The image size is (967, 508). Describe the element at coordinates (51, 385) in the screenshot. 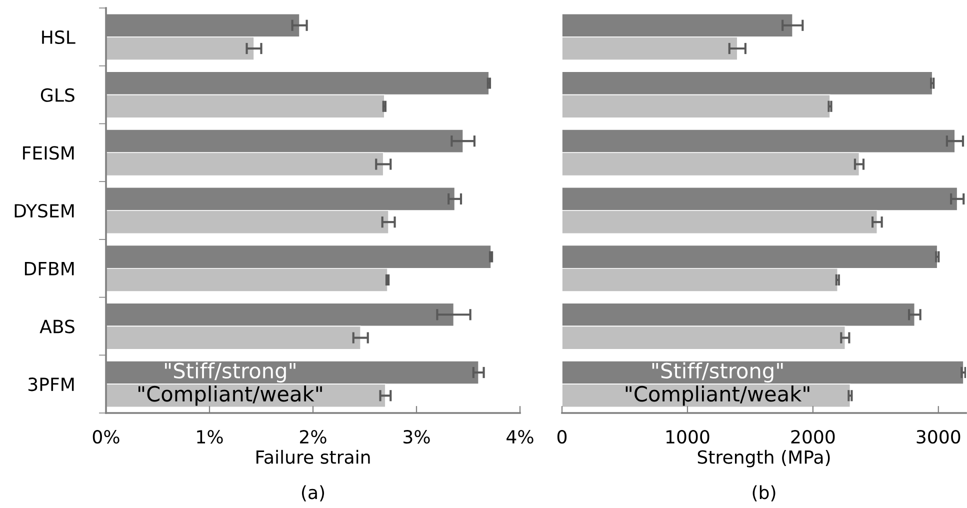

I see `y-tick-label: 3PFM` at that location.